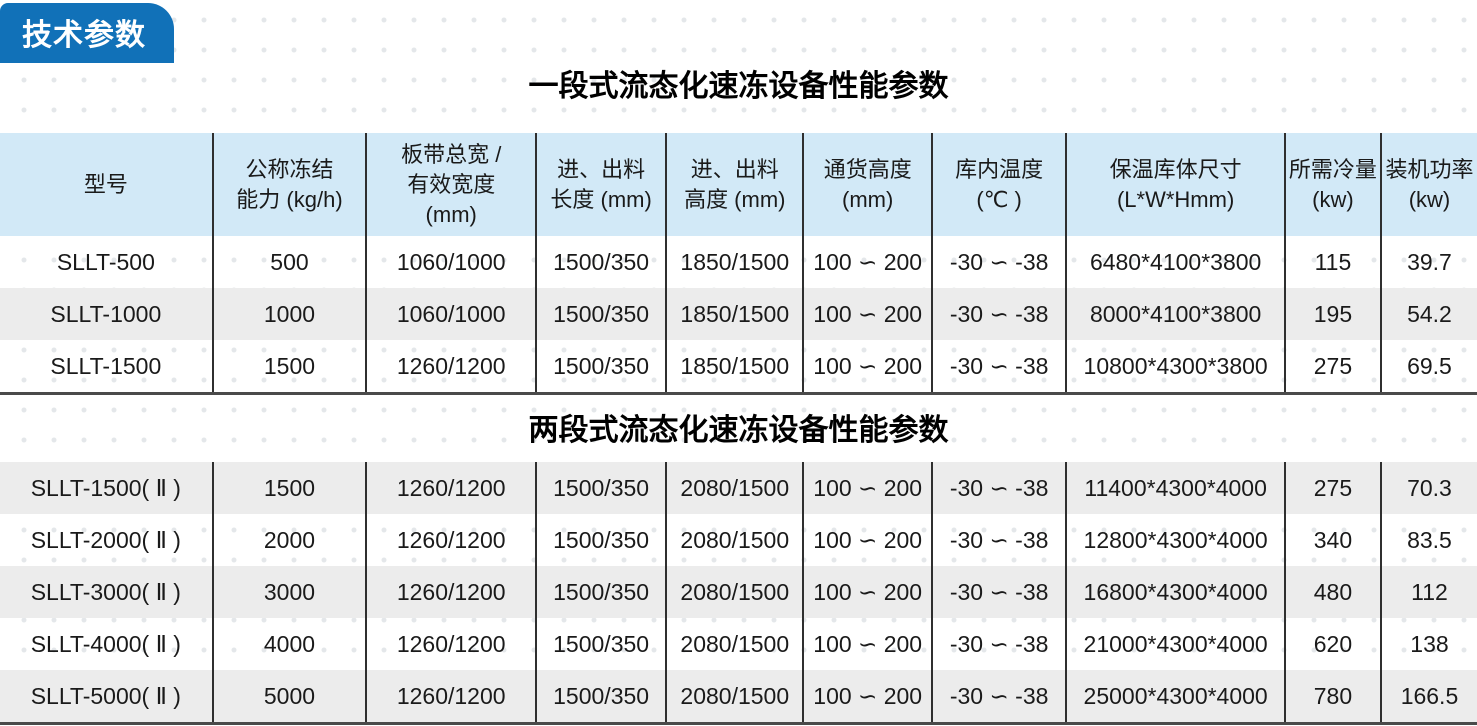  What do you see at coordinates (1428, 367) in the screenshot?
I see `table-cell: 69.5` at bounding box center [1428, 367].